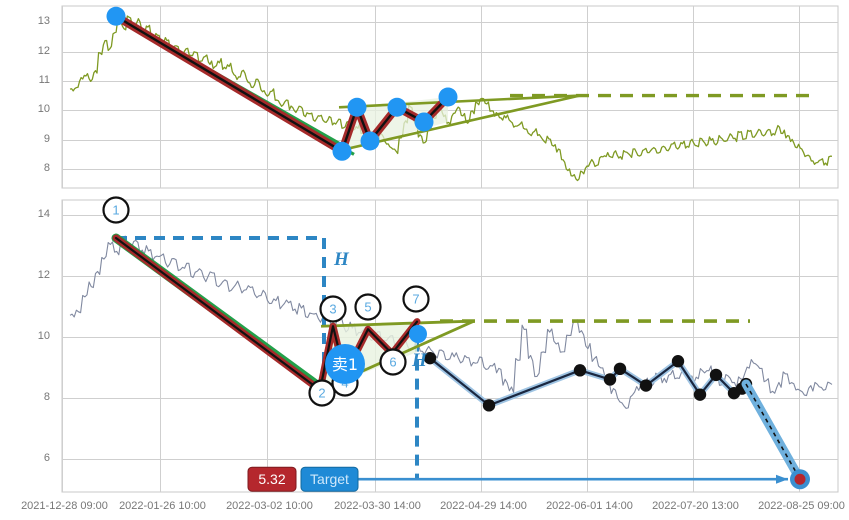  I want to click on annotation-circle-label: 5, so click(367, 307).